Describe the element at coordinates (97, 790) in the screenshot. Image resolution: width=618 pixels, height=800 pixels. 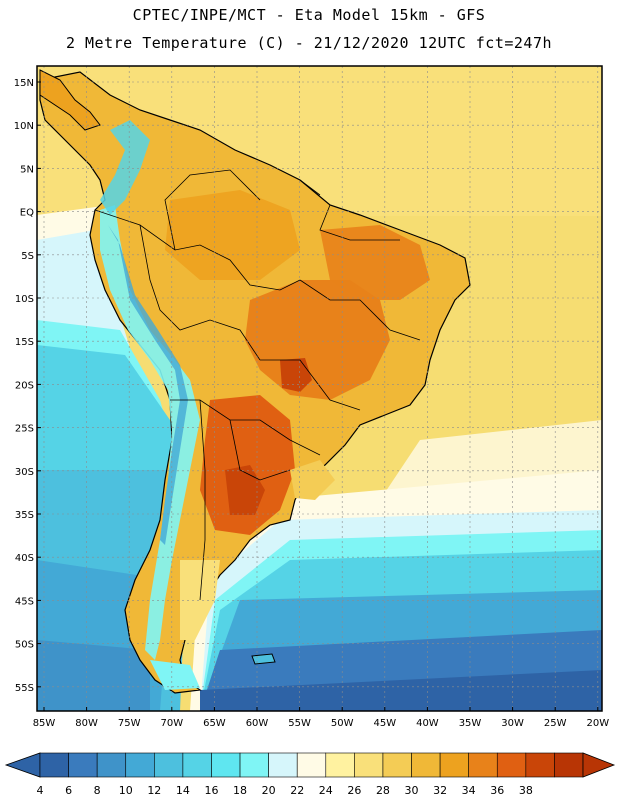
I see `colorbar-label: 8` at that location.